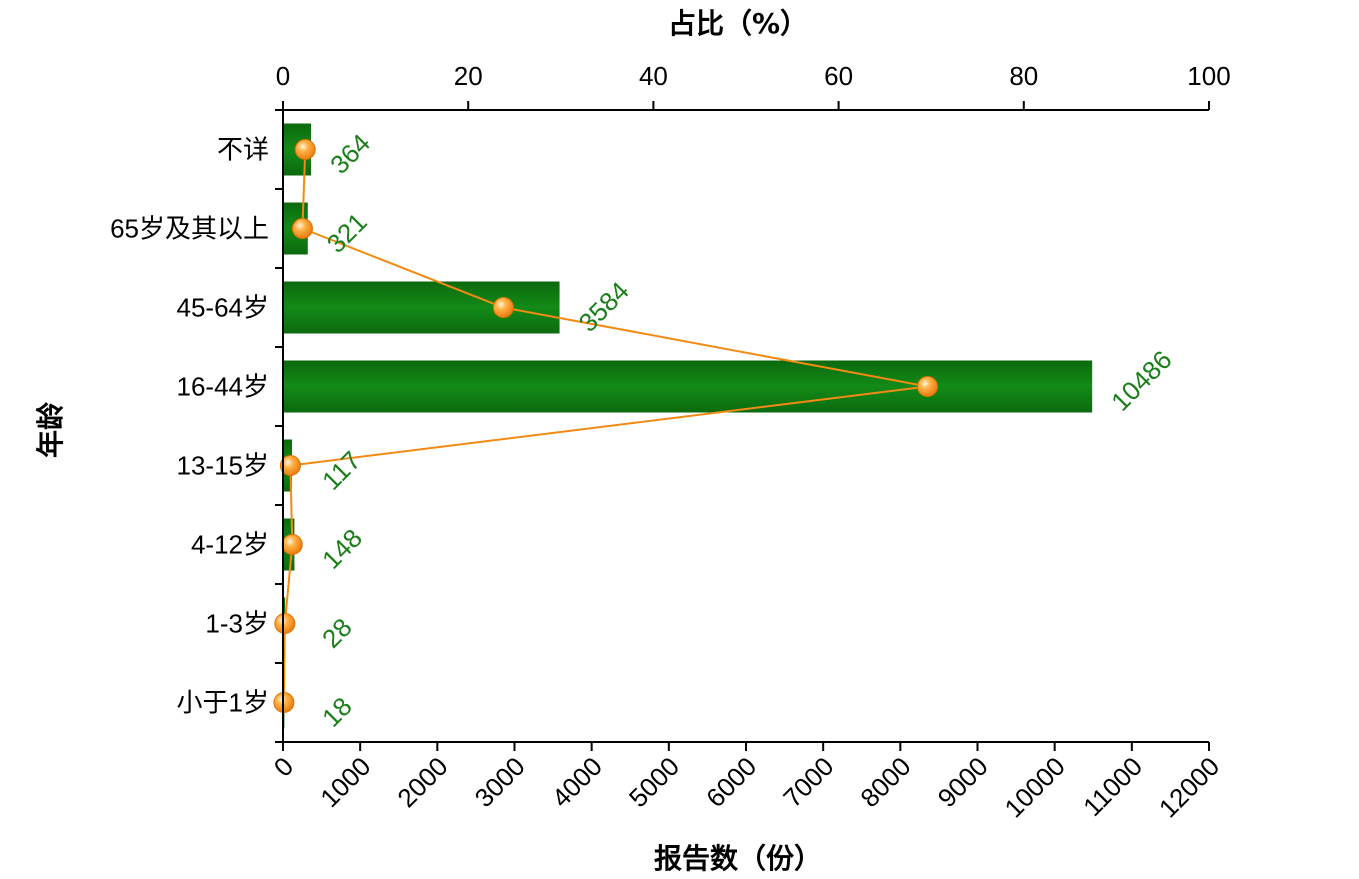  What do you see at coordinates (1208, 76) in the screenshot?
I see `top-tick-label-5: 100` at bounding box center [1208, 76].